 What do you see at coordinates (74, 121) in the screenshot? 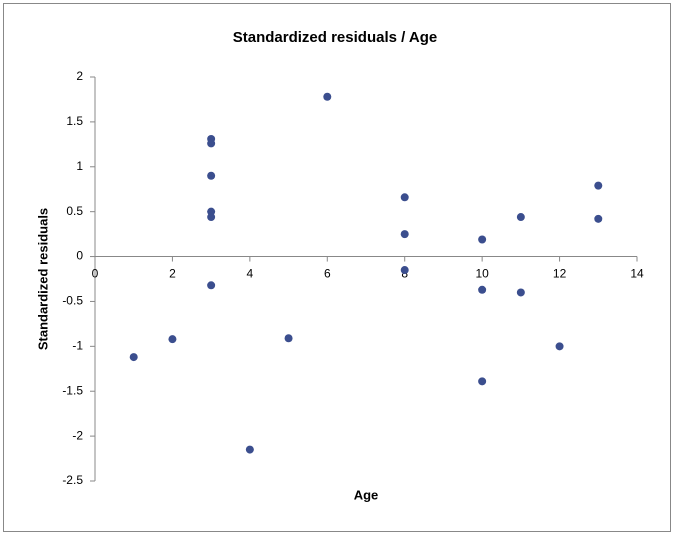
I see `y-tick-label: 1.5` at bounding box center [74, 121].